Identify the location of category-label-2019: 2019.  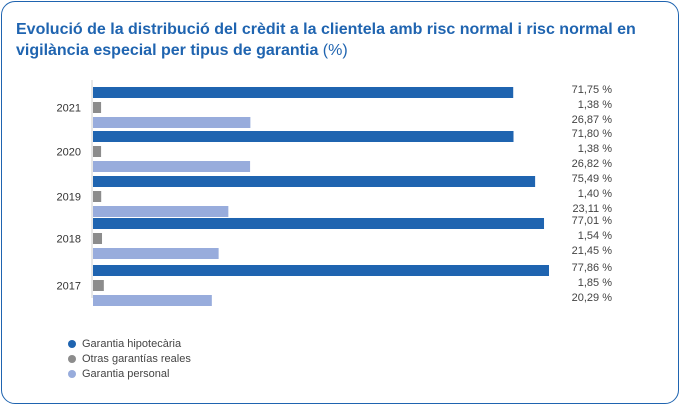
(69, 198).